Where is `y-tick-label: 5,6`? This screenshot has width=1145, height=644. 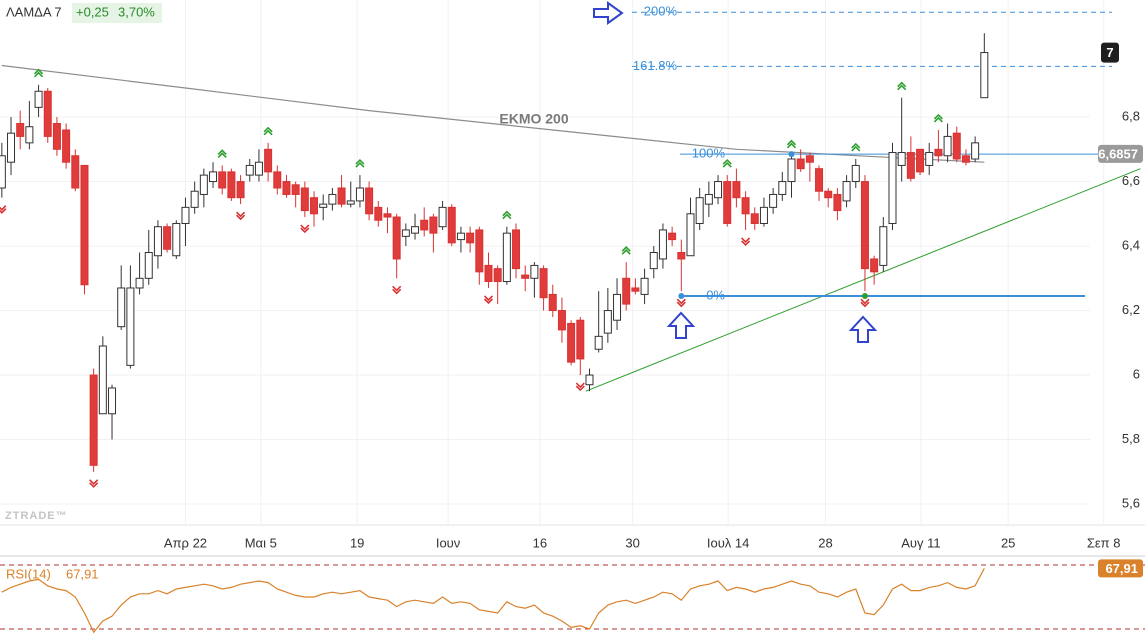 y-tick-label: 5,6 is located at coordinates (1131, 502).